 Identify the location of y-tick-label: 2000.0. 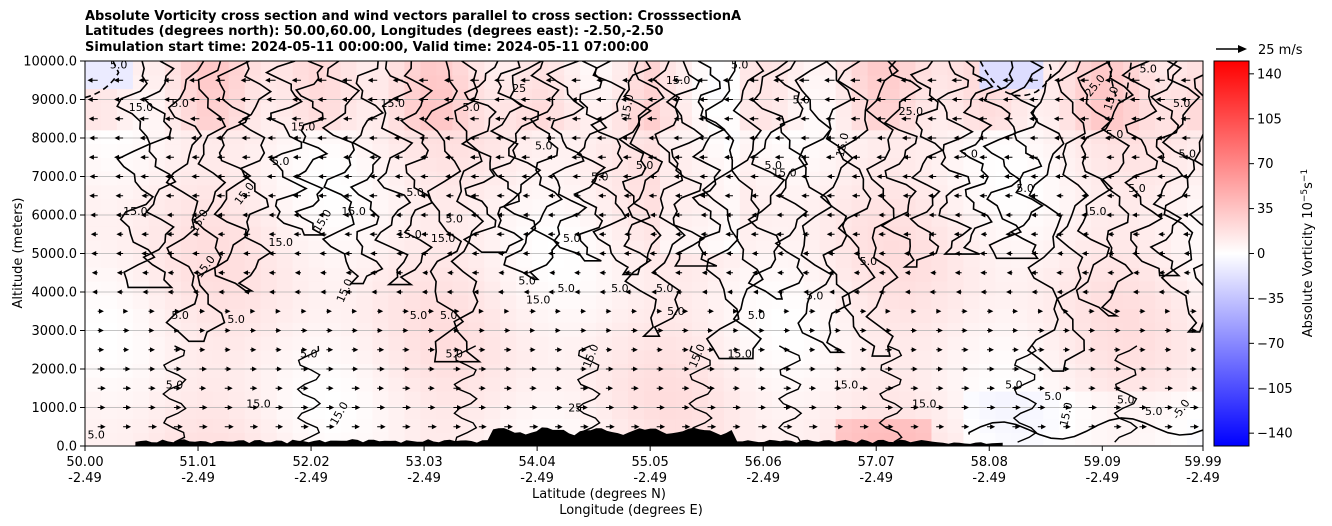
(55, 370).